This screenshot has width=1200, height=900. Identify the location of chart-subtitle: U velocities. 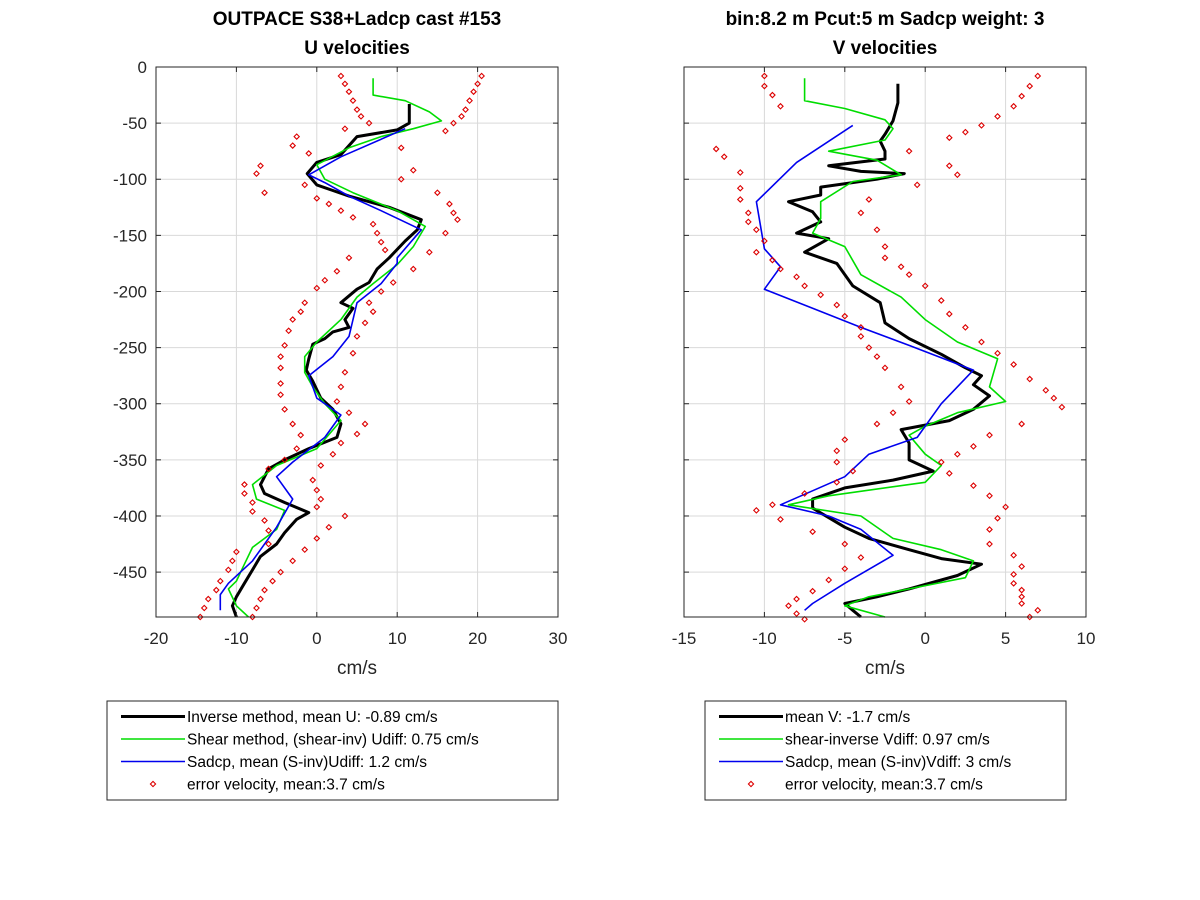
(357, 48).